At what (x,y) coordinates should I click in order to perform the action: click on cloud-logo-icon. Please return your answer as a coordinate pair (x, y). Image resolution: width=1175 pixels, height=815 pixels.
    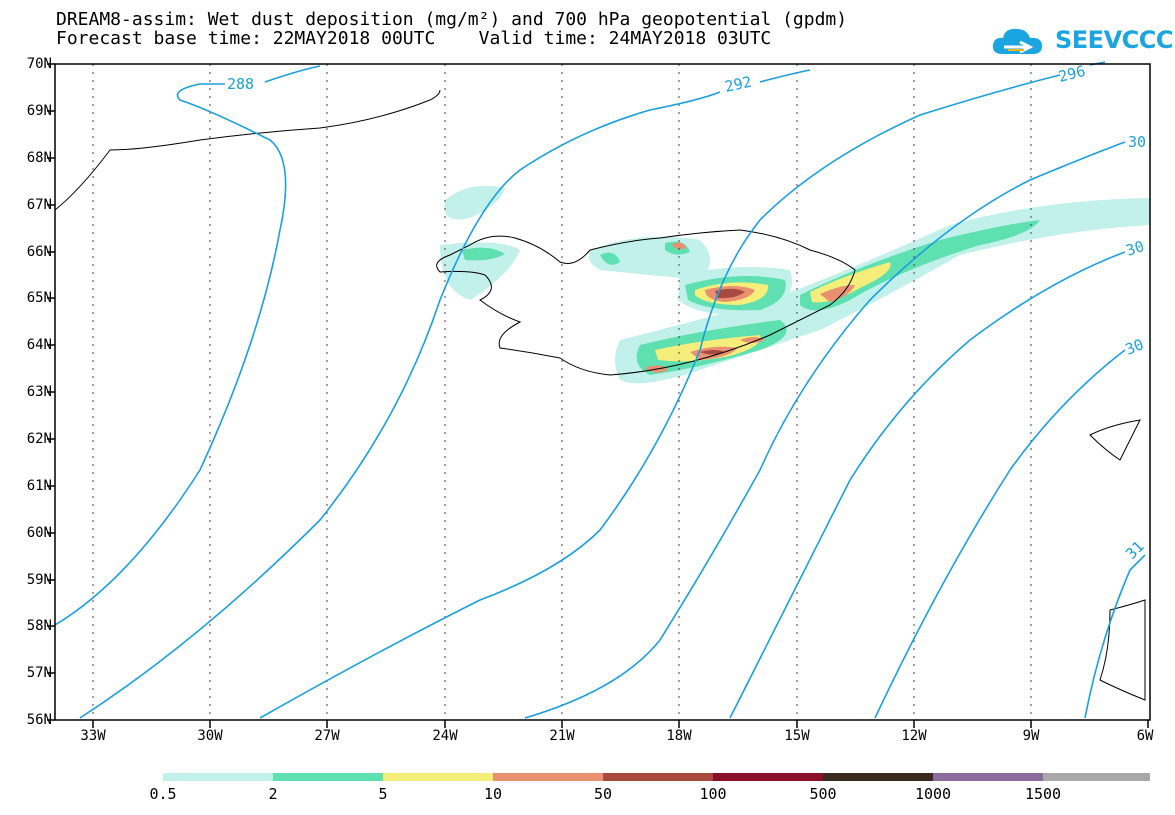
    Looking at the image, I should click on (1017, 41).